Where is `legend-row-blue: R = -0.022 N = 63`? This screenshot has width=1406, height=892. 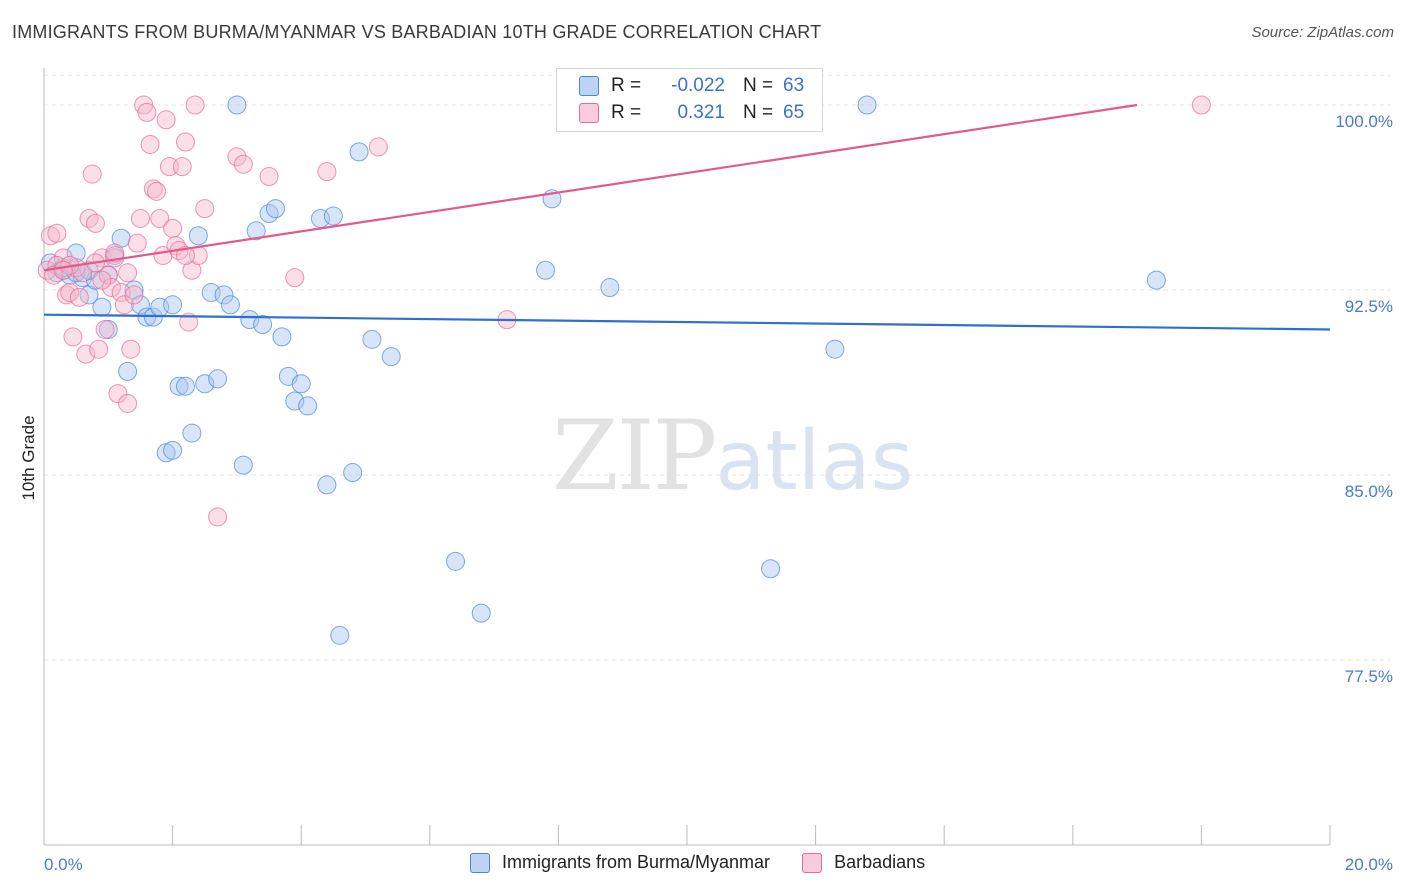 legend-row-blue: R = -0.022 N = 63 is located at coordinates (691, 86).